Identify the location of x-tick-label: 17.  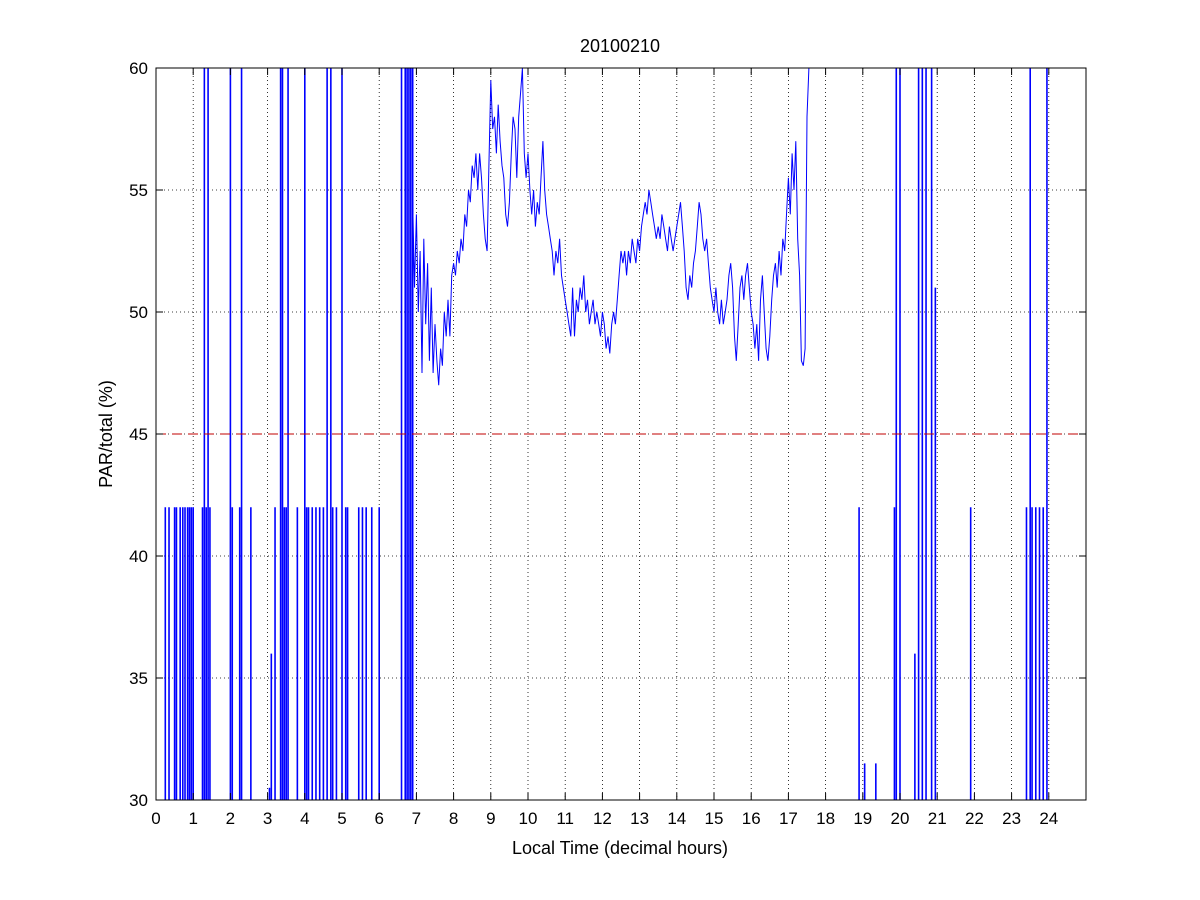
(788, 818).